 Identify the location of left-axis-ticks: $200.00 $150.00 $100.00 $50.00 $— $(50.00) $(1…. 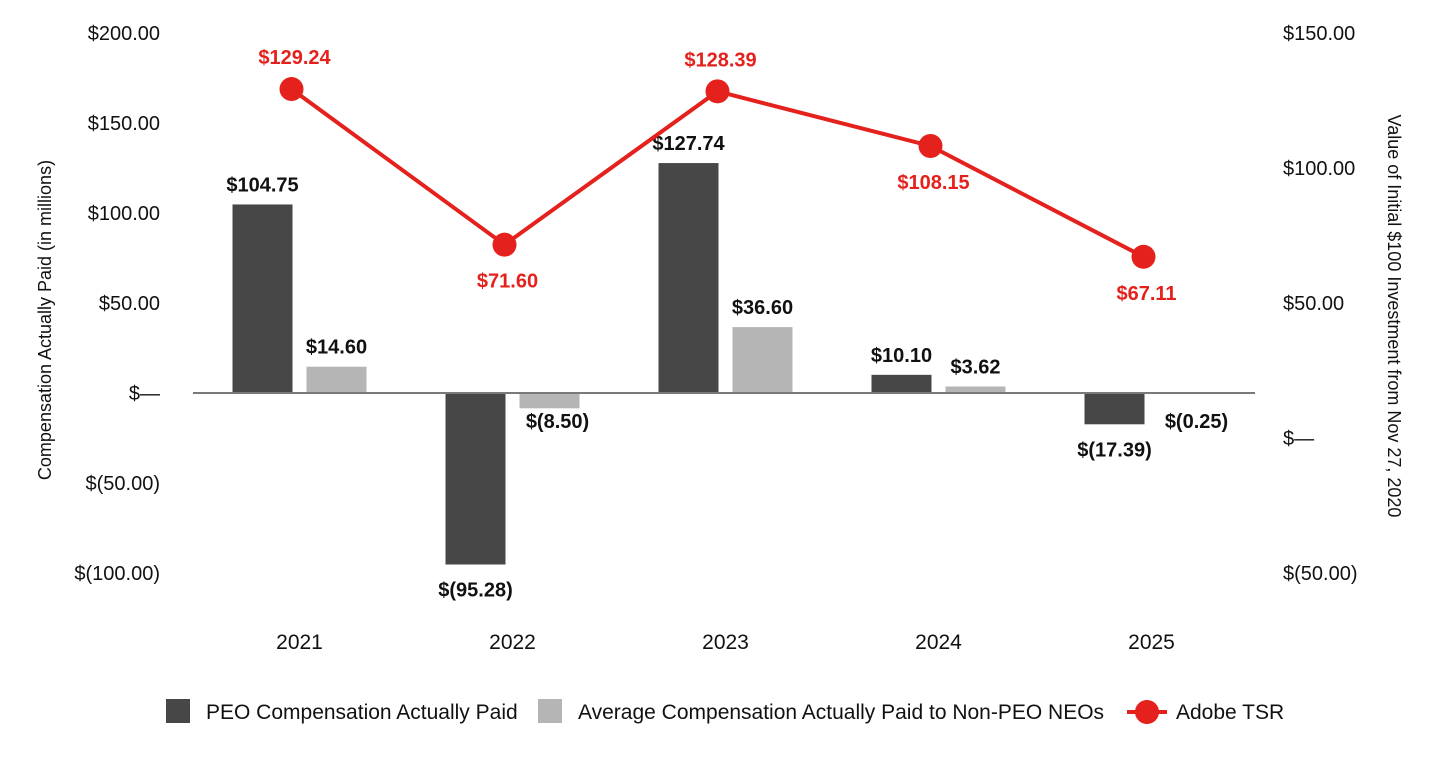
(117, 304).